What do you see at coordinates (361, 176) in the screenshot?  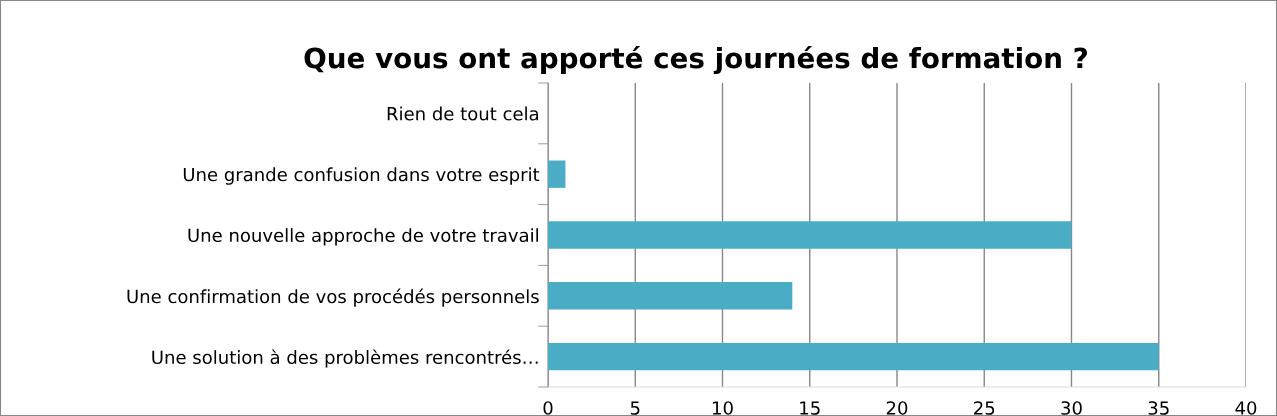 I see `y-tick-label: Une grande confusion dans votre esprit` at bounding box center [361, 176].